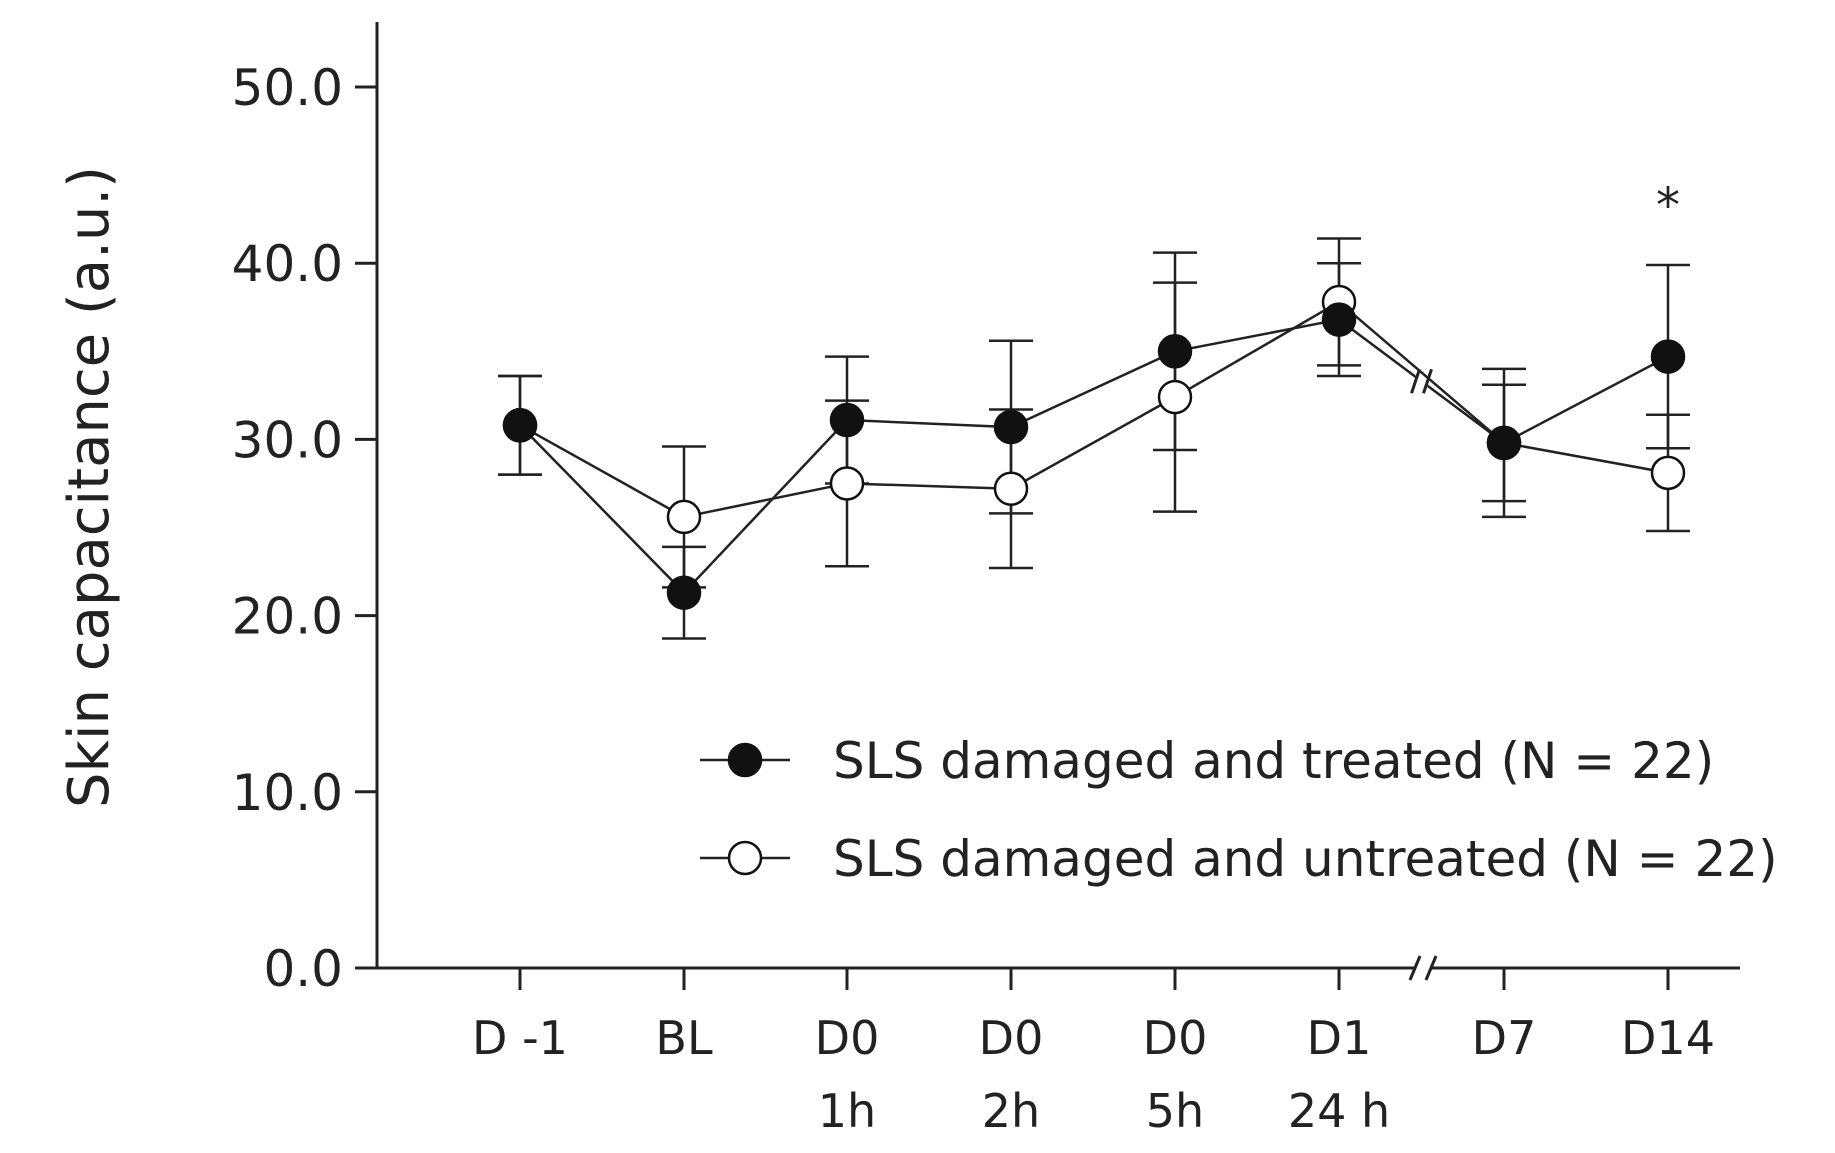 This screenshot has width=1835, height=1153. I want to click on y-tick-label: 30.0, so click(287, 440).